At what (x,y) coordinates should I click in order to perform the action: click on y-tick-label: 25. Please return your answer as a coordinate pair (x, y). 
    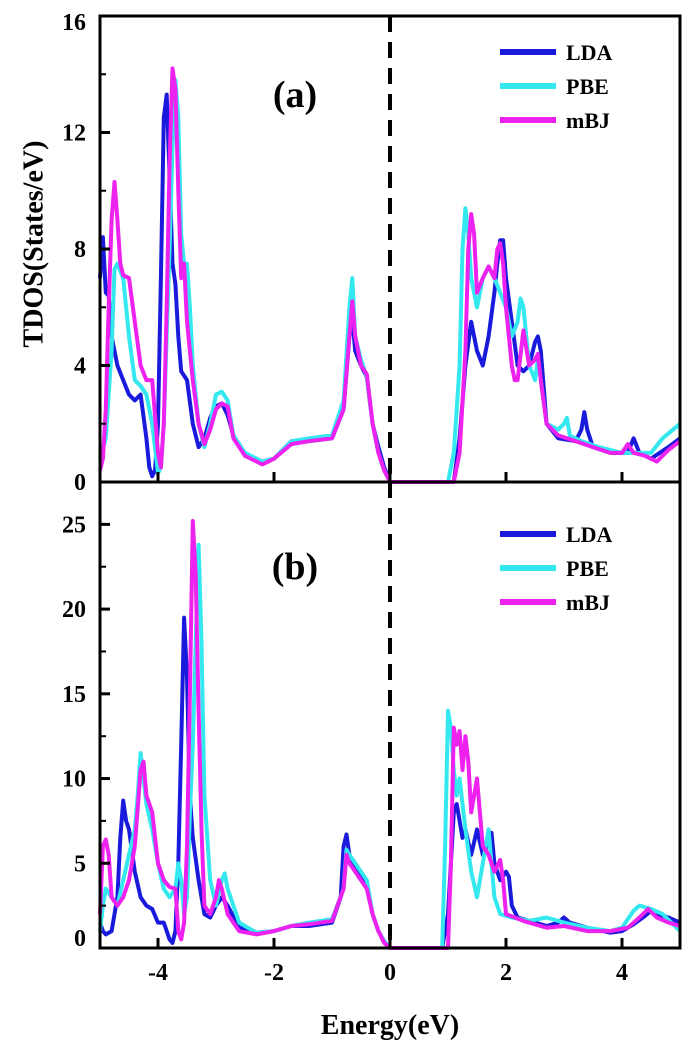
    Looking at the image, I should click on (74, 525).